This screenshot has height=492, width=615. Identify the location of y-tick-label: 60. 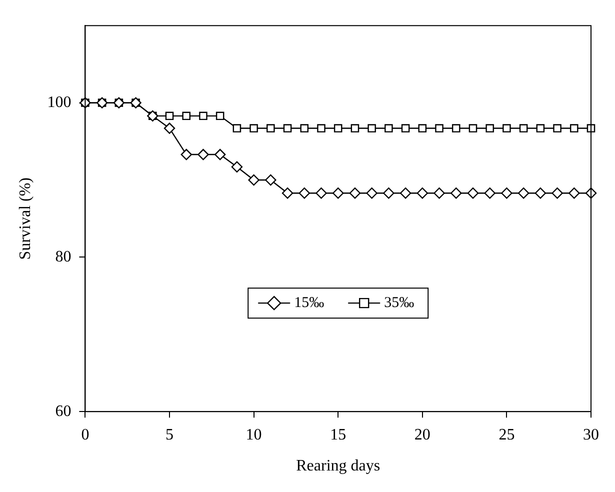
(63, 411).